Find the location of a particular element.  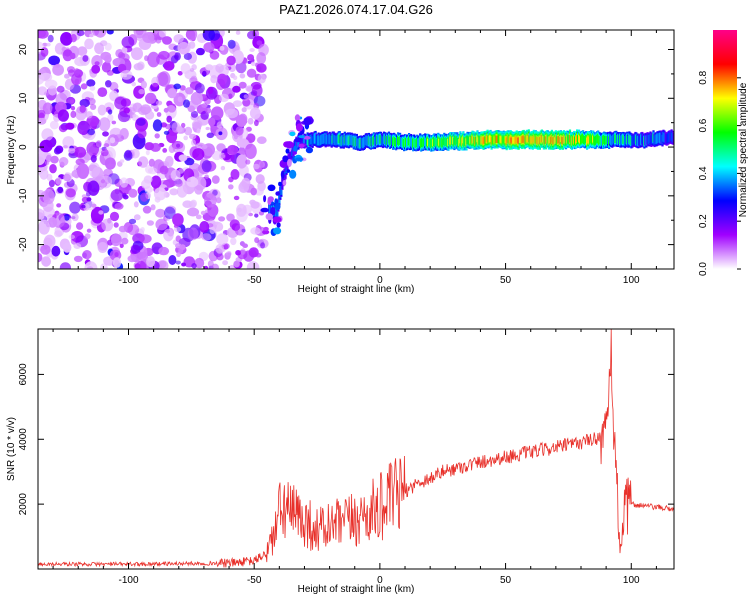

spectrogram-y-tick-label: 0 is located at coordinates (23, 147).